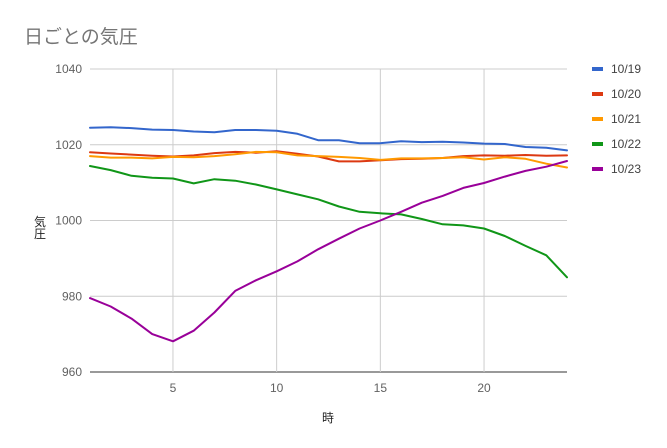 Image resolution: width=667 pixels, height=448 pixels. Describe the element at coordinates (626, 169) in the screenshot. I see `legend-label: 10/23` at that location.